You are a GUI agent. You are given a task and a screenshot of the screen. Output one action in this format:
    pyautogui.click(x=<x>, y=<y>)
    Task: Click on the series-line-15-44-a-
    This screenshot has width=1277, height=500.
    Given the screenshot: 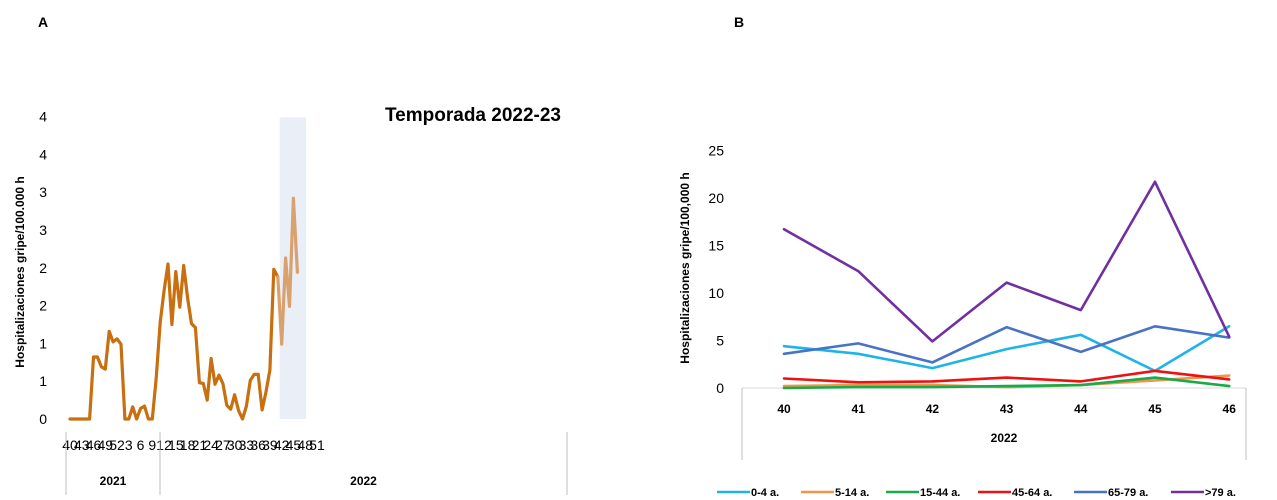 What is the action you would take?
    pyautogui.click(x=1006, y=383)
    